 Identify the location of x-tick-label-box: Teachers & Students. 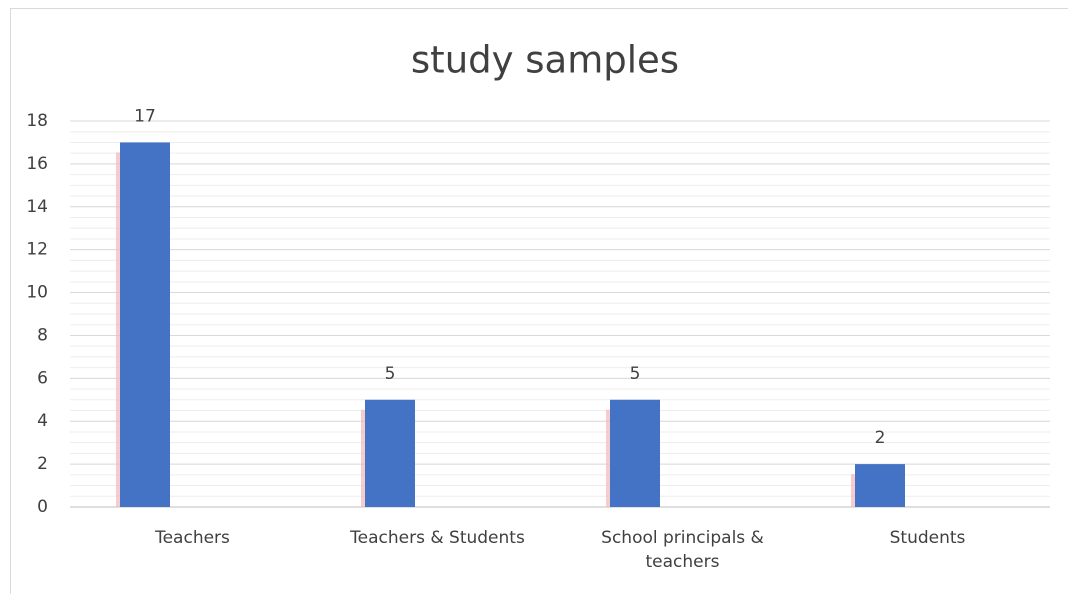
(437, 538).